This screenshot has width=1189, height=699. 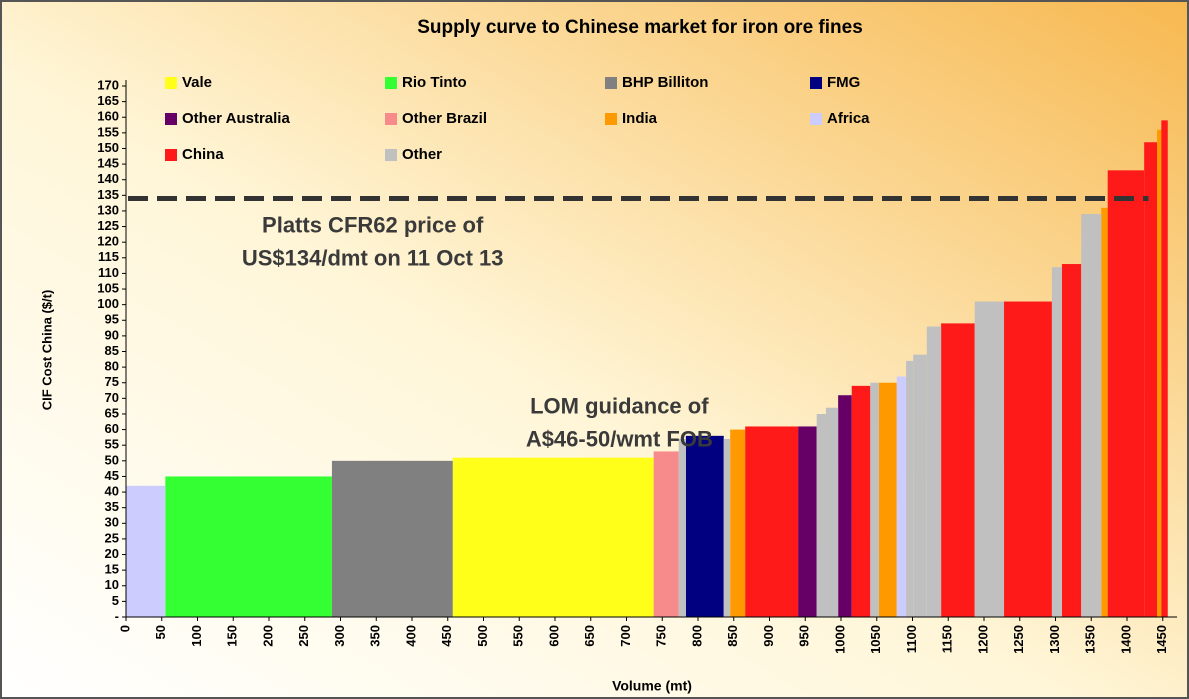 I want to click on x-tick-label: 750, so click(x=661, y=636).